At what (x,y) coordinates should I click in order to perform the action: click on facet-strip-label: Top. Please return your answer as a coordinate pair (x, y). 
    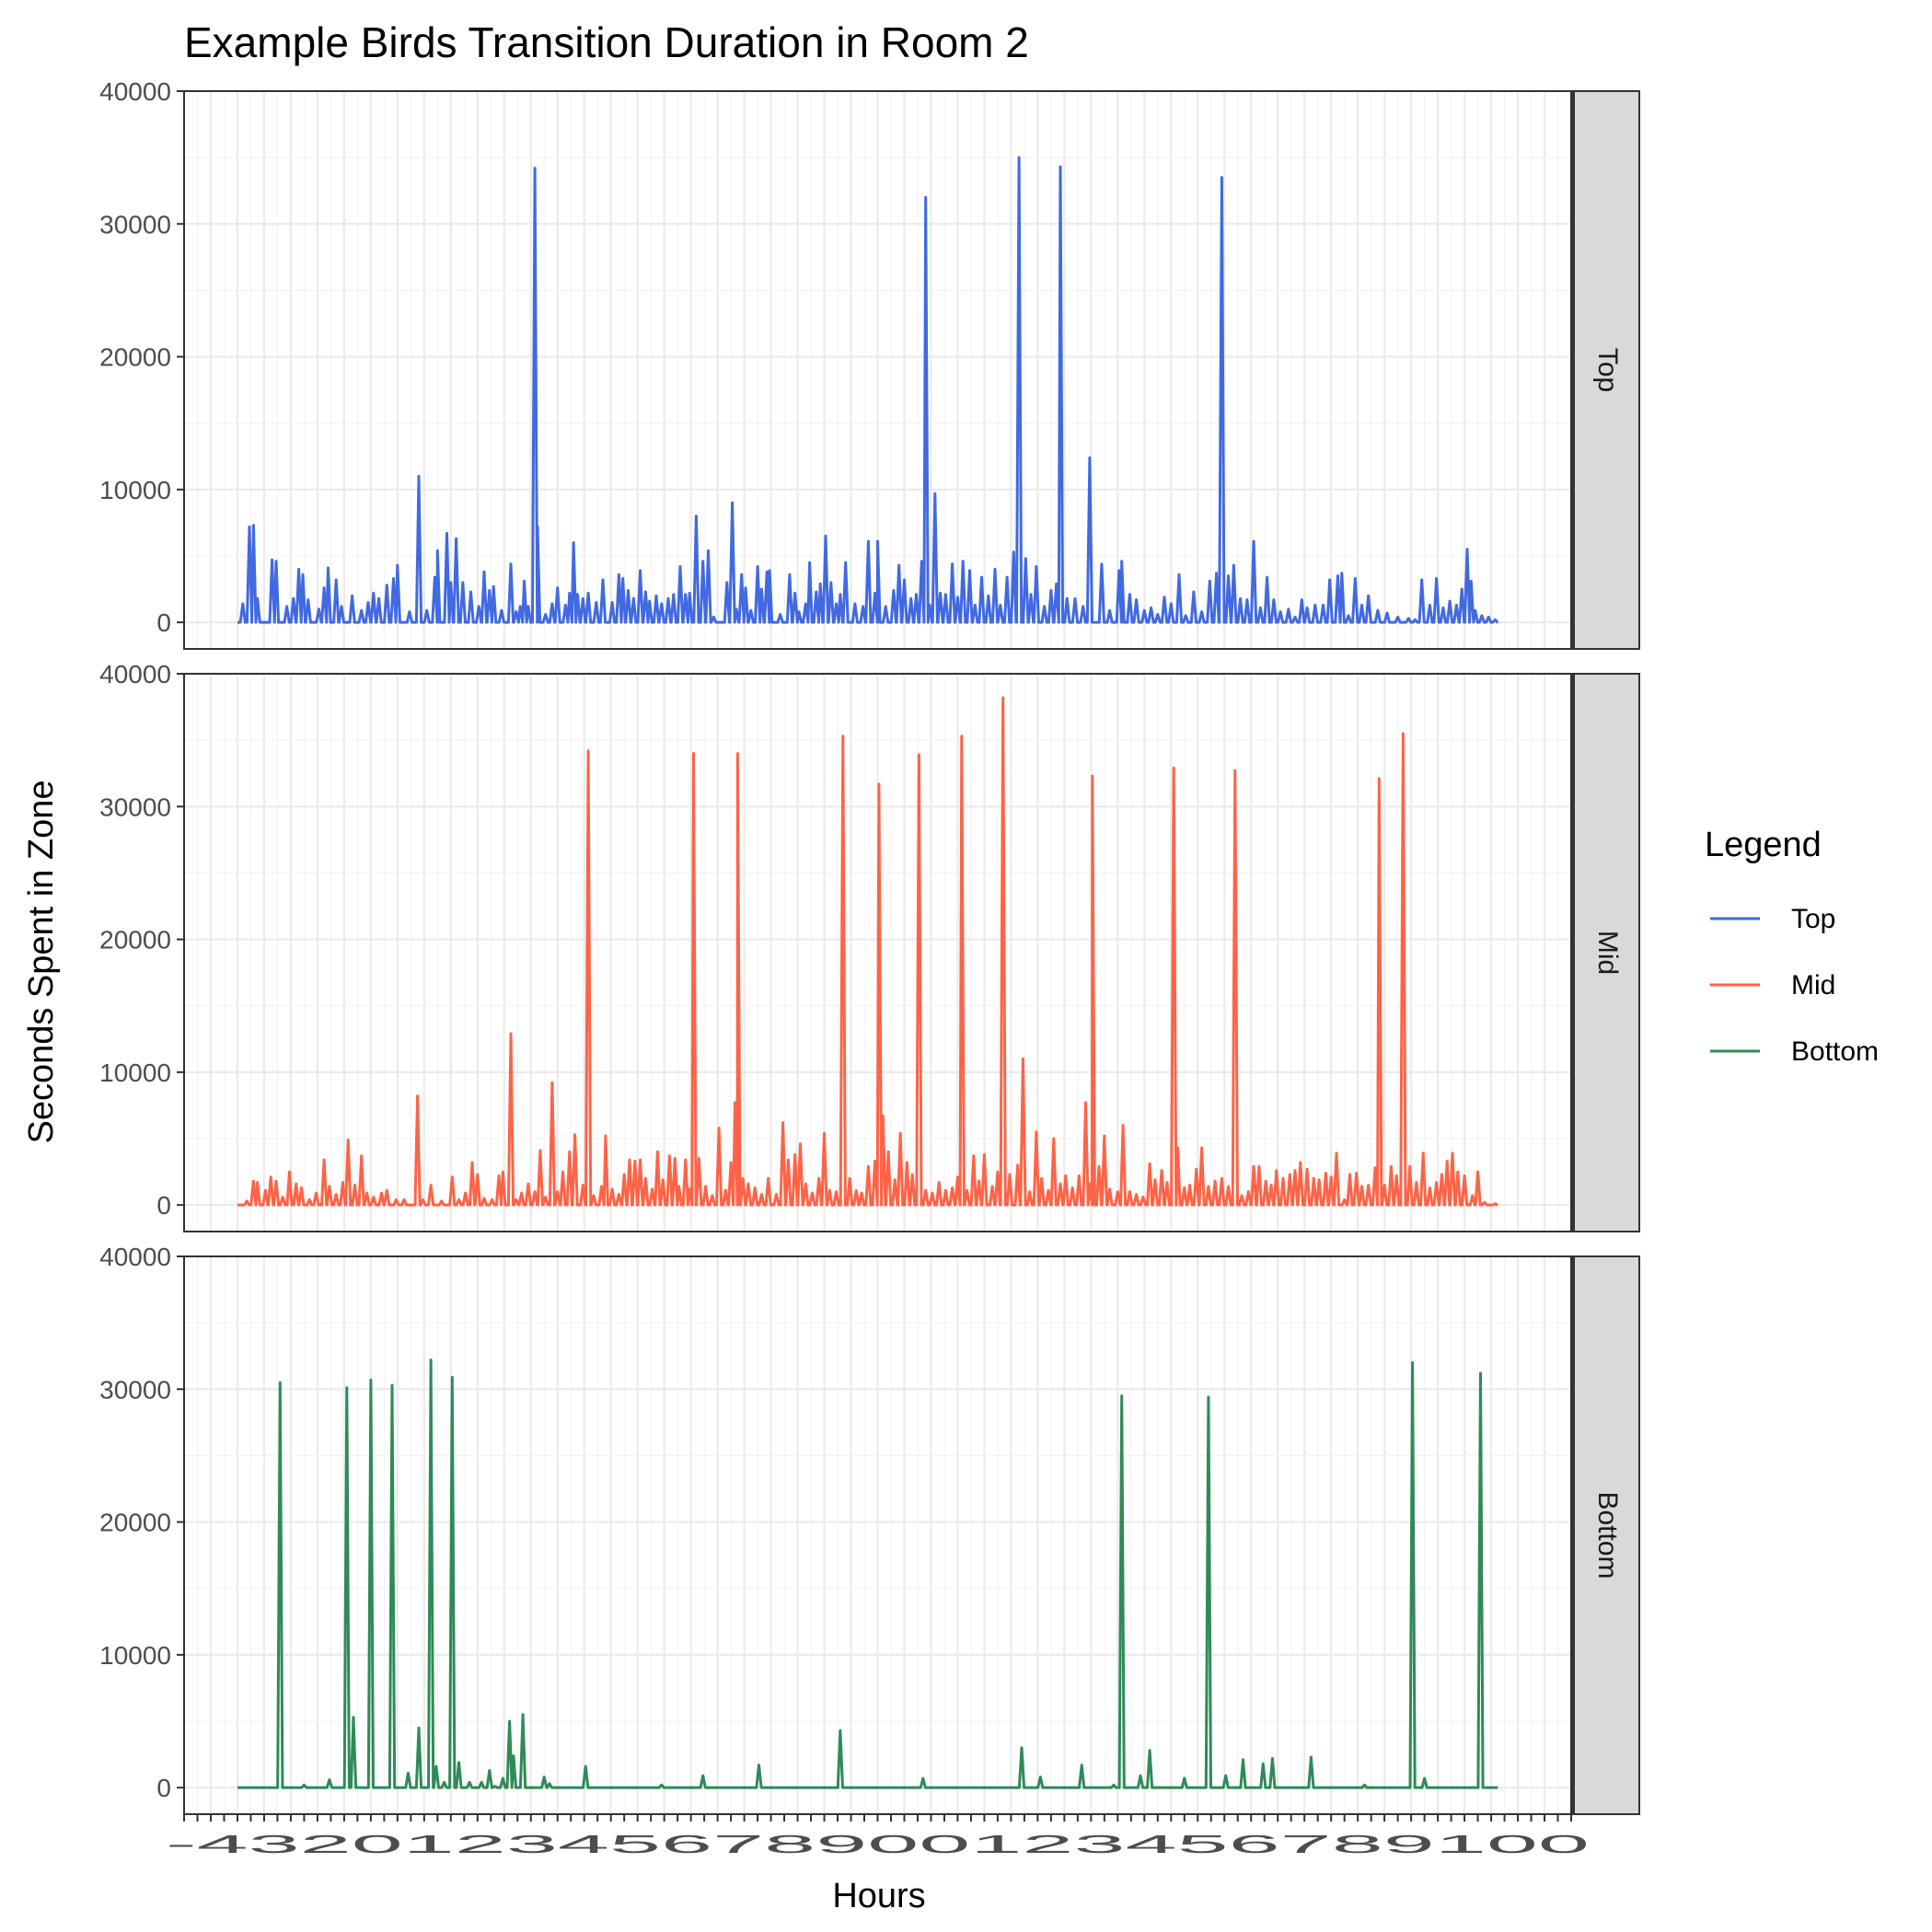
    Looking at the image, I should click on (1608, 370).